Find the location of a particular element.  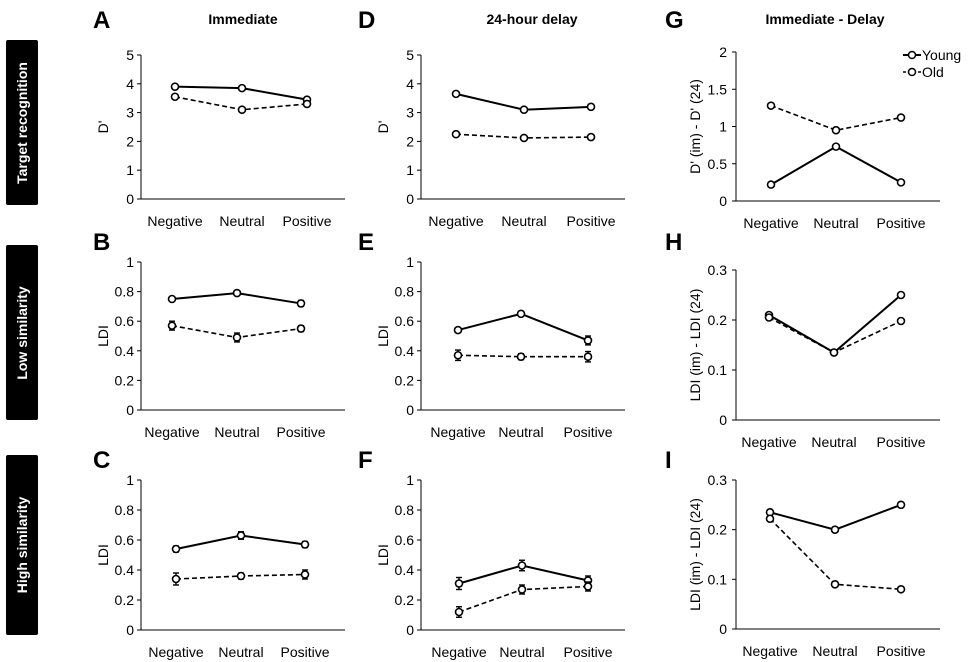

y-tick-label-b: 0.8 is located at coordinates (125, 292).